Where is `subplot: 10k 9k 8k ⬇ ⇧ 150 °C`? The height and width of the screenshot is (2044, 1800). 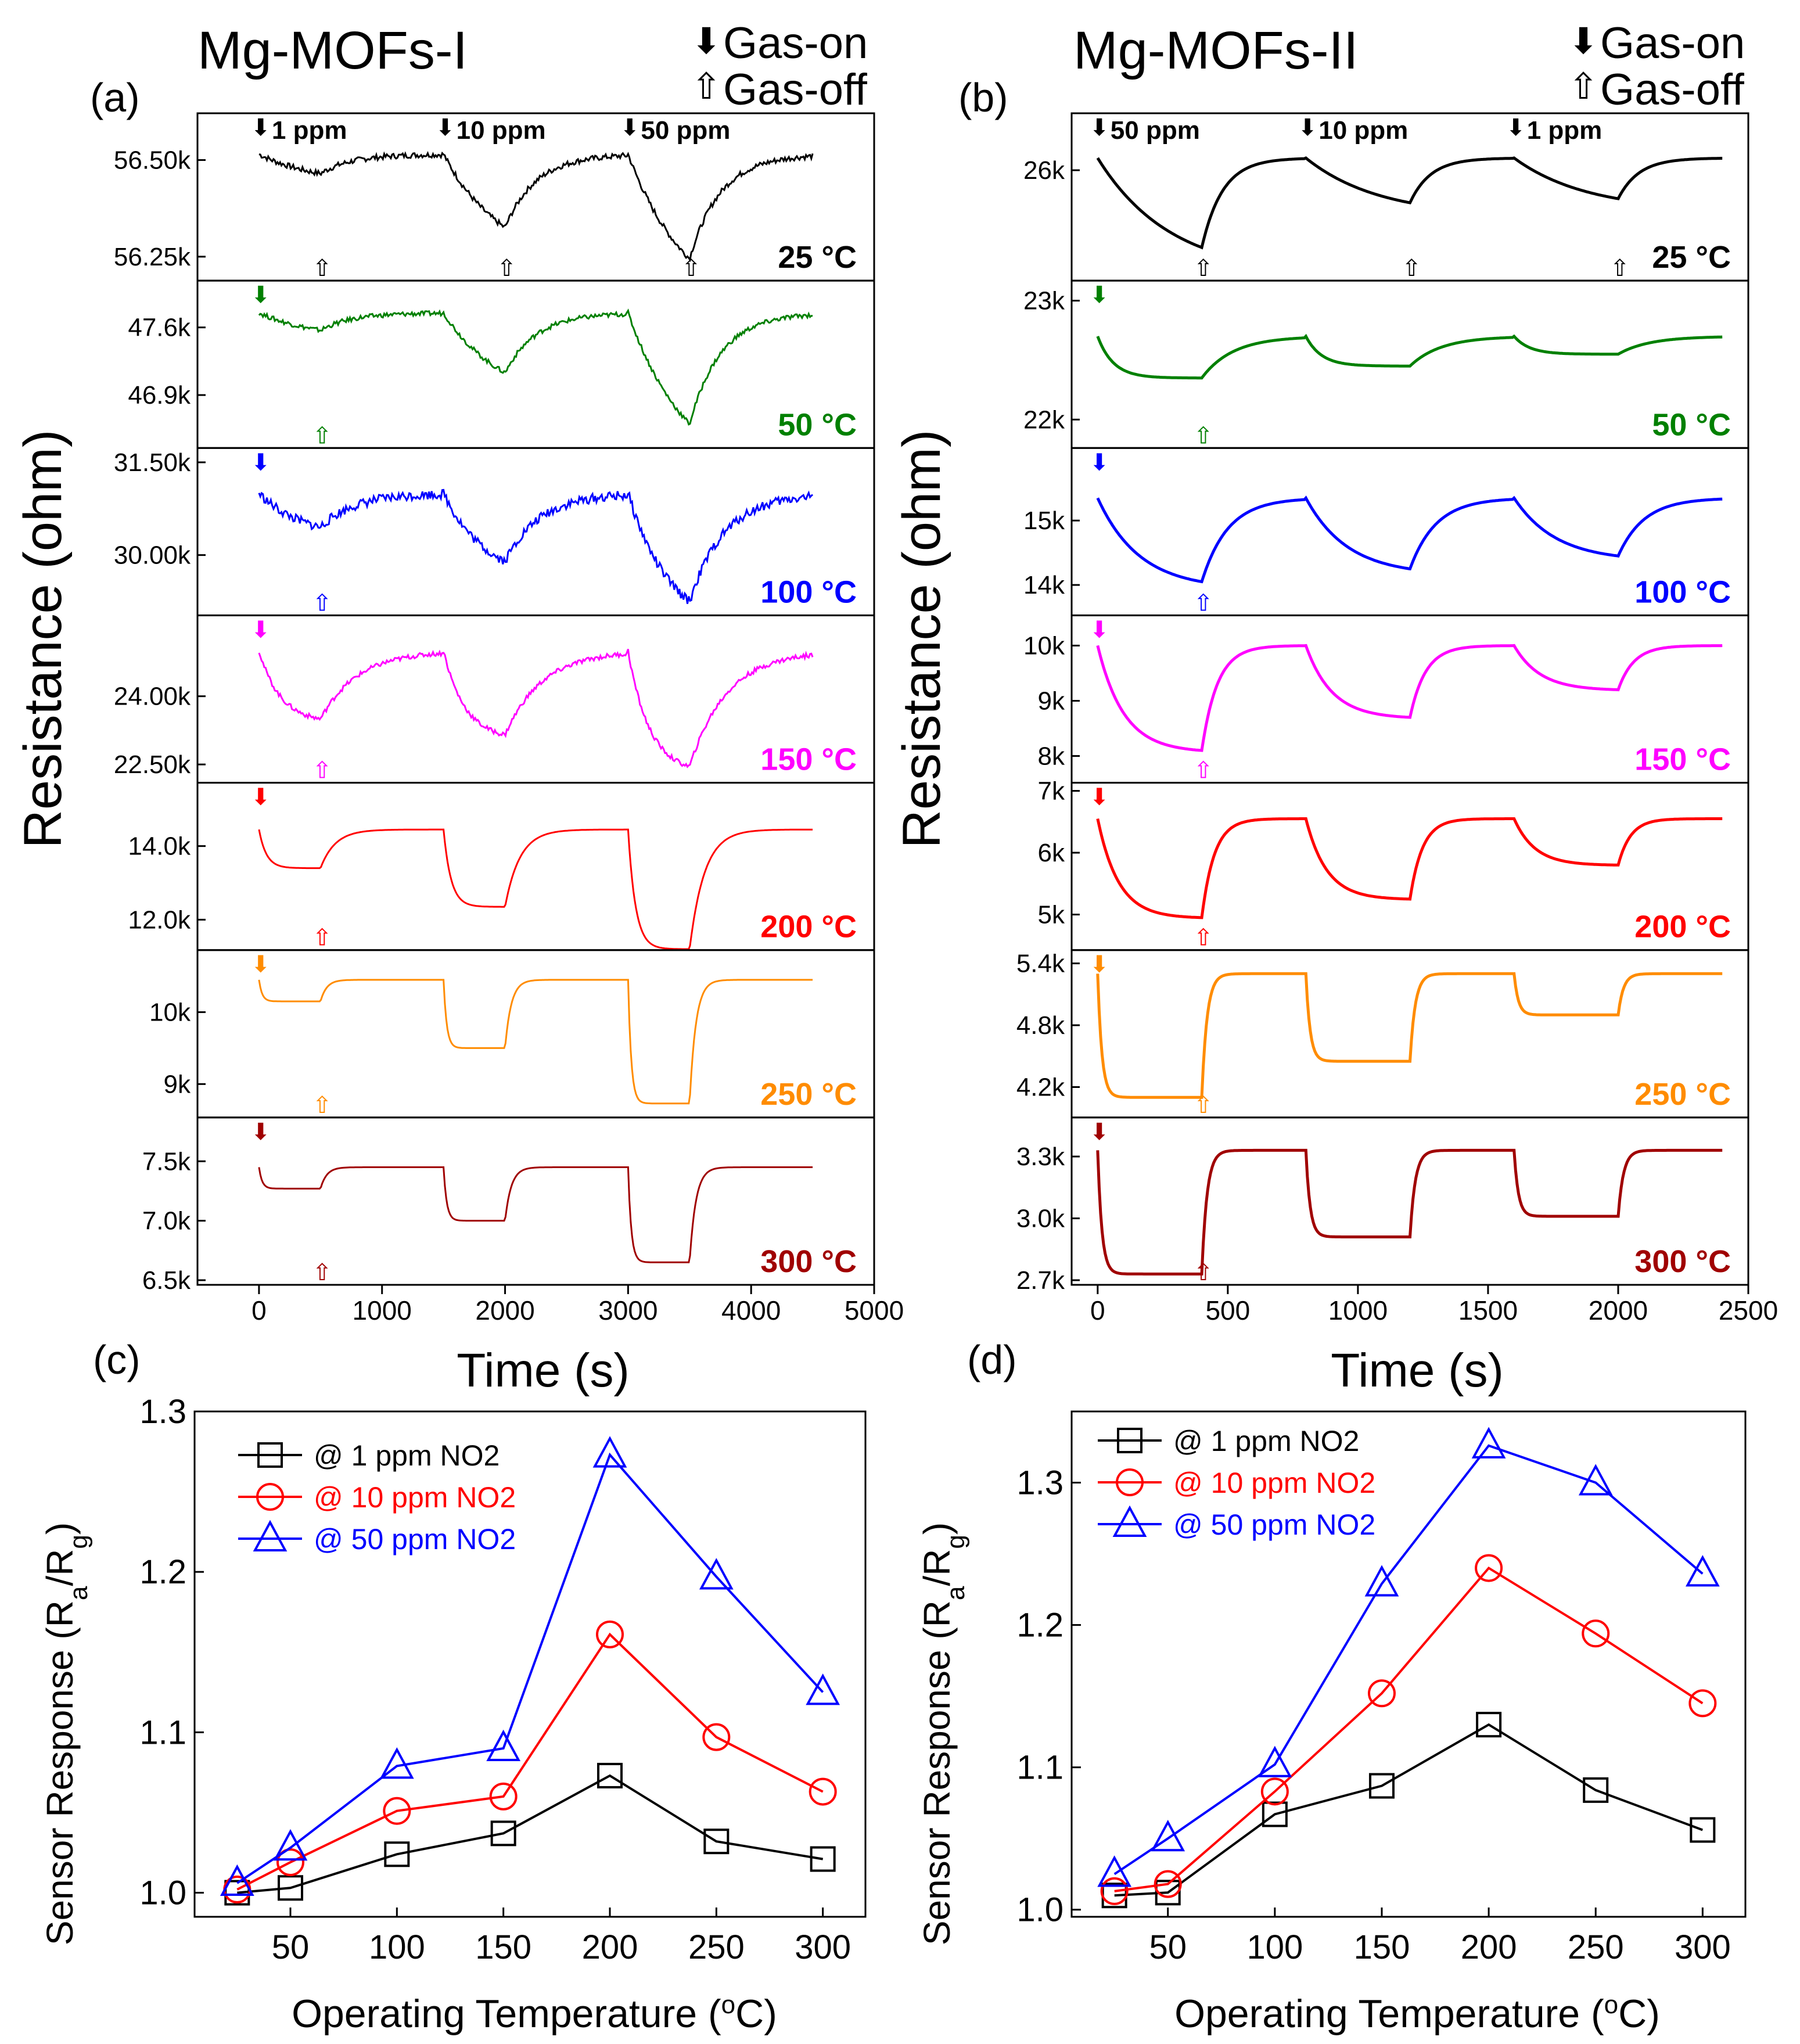 subplot: 10k 9k 8k ⬇ ⇧ 150 °C is located at coordinates (1386, 699).